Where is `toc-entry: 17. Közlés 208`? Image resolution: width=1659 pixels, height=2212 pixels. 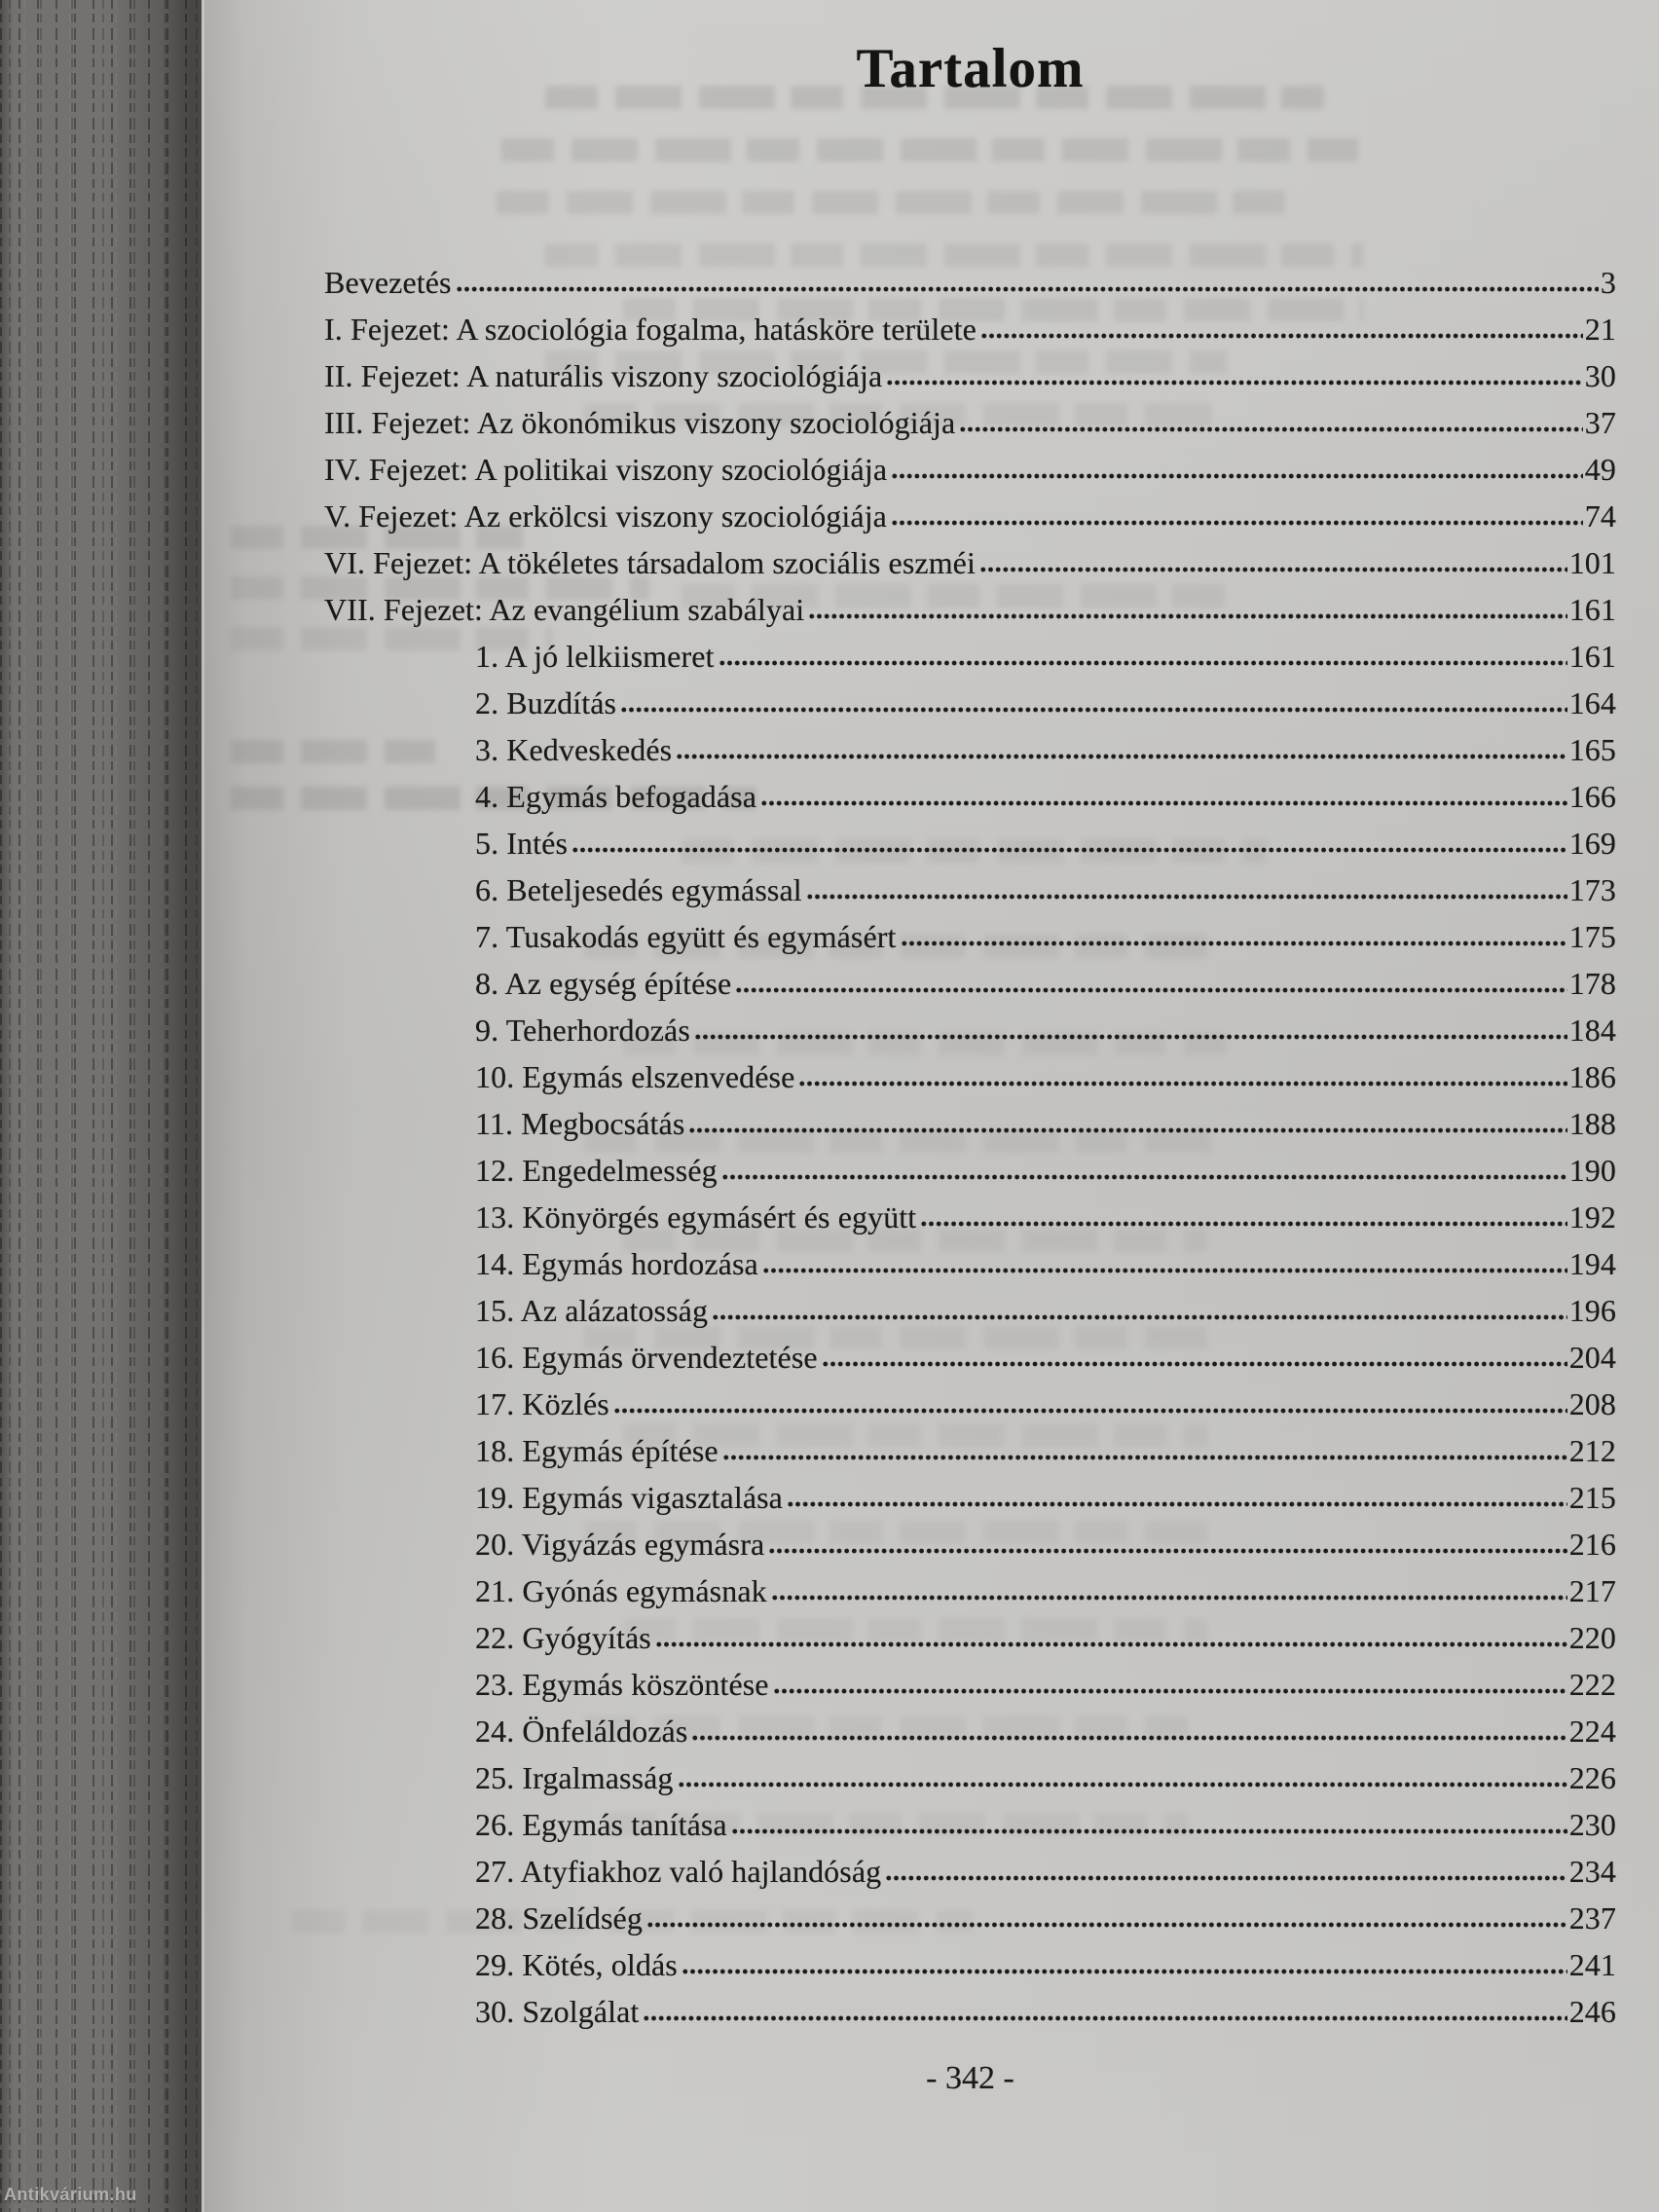
toc-entry: 17. Közlés 208 is located at coordinates (970, 1399).